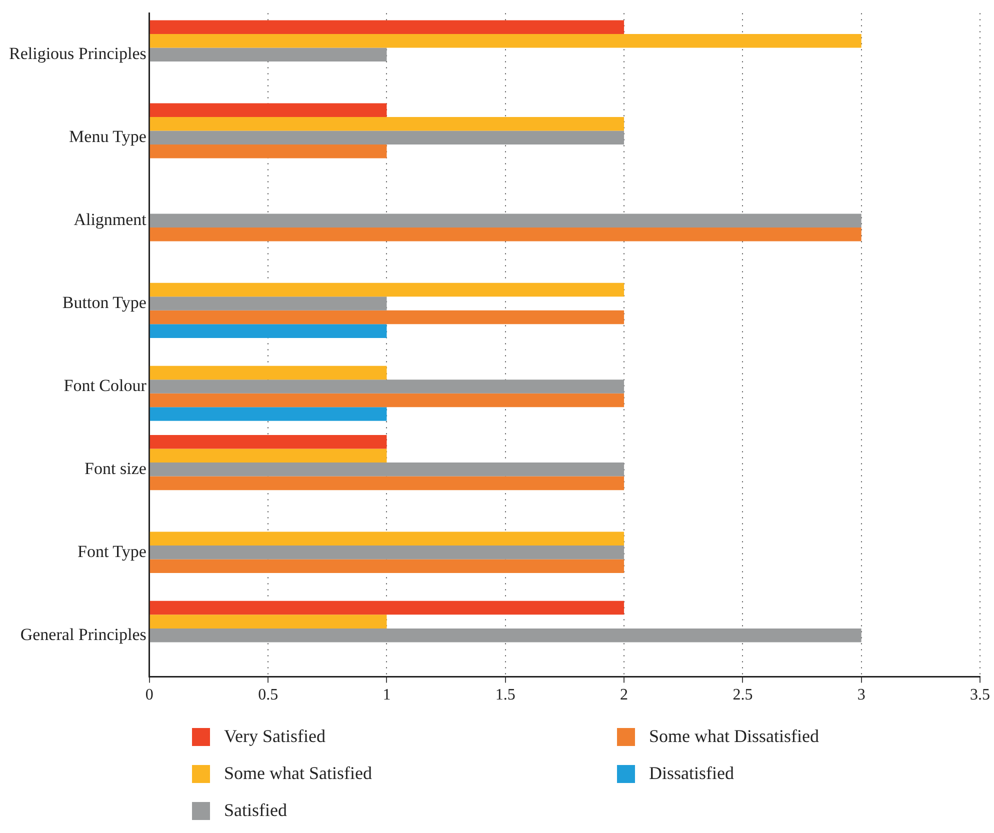 This screenshot has width=994, height=833. What do you see at coordinates (105, 385) in the screenshot?
I see `y-tick-label: Font Colour` at bounding box center [105, 385].